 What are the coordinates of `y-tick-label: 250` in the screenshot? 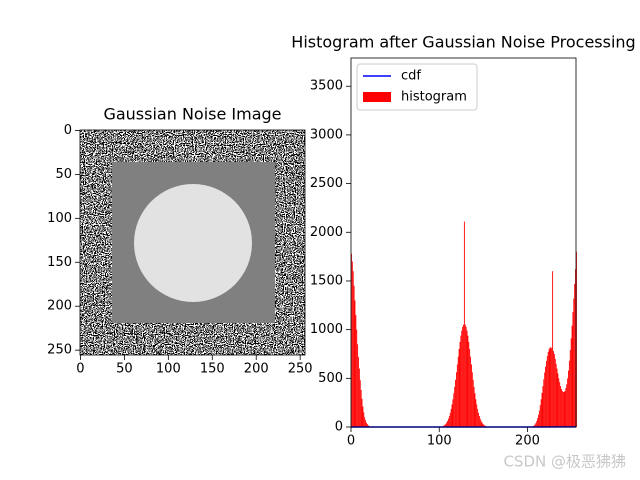 It's located at (59, 350).